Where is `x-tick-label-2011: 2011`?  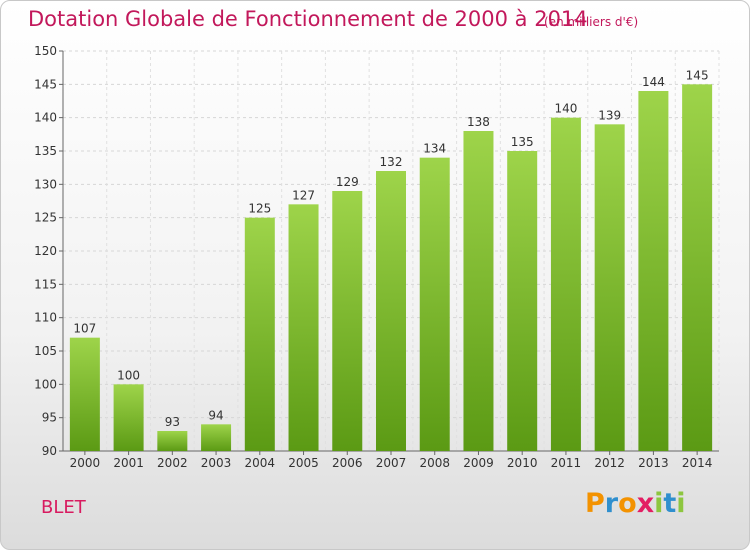 x-tick-label-2011: 2011 is located at coordinates (566, 463).